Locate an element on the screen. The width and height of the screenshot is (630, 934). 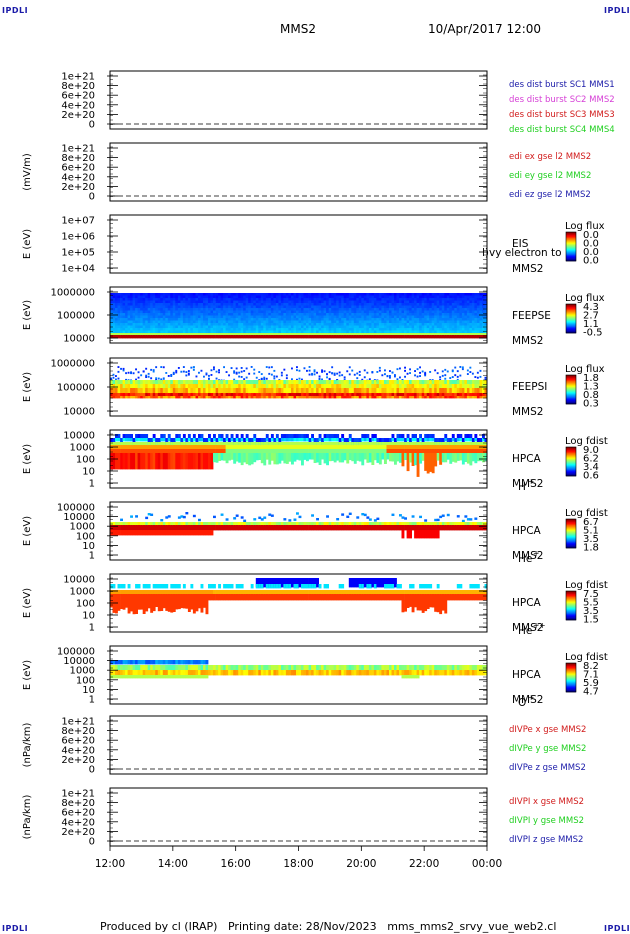
y-tick-label: 1e+07 is located at coordinates (78, 221).